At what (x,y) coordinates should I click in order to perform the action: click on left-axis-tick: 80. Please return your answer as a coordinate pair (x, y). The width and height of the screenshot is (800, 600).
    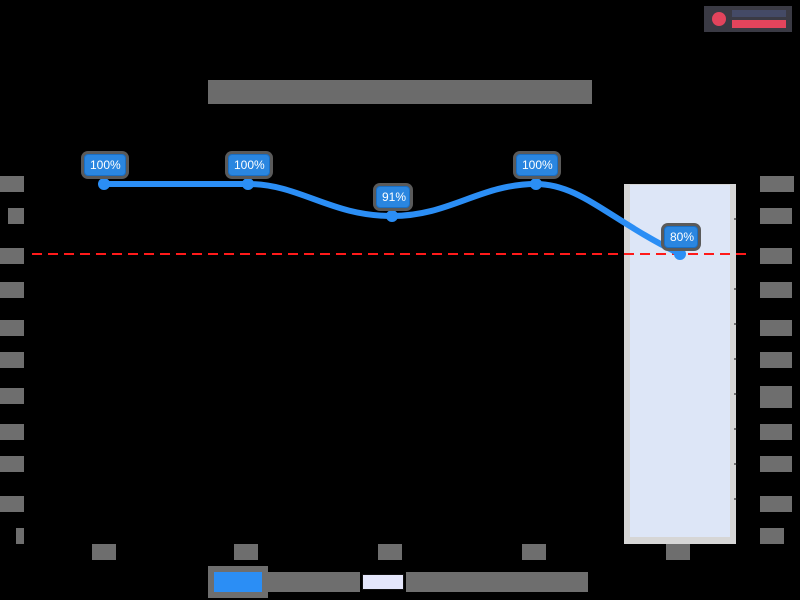
    Looking at the image, I should click on (12, 256).